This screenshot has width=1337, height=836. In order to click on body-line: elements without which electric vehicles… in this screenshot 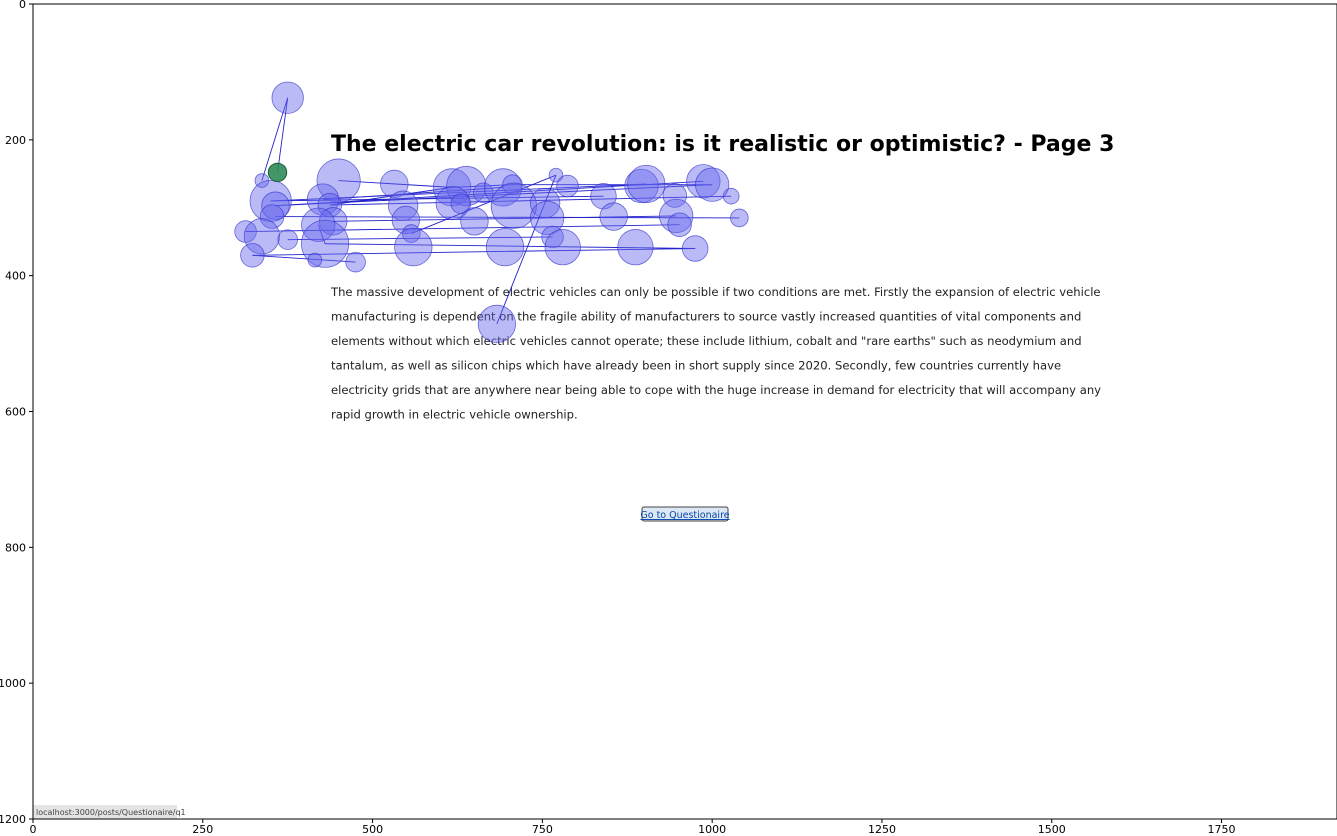, I will do `click(706, 341)`.